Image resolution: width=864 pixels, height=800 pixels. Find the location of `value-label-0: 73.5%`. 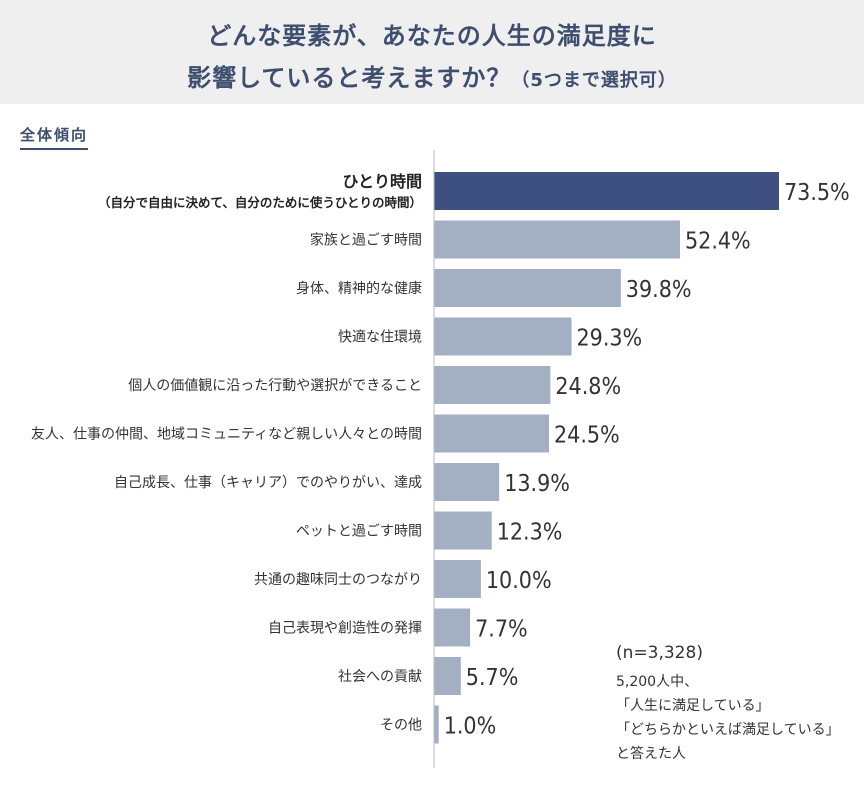

value-label-0: 73.5% is located at coordinates (817, 193).